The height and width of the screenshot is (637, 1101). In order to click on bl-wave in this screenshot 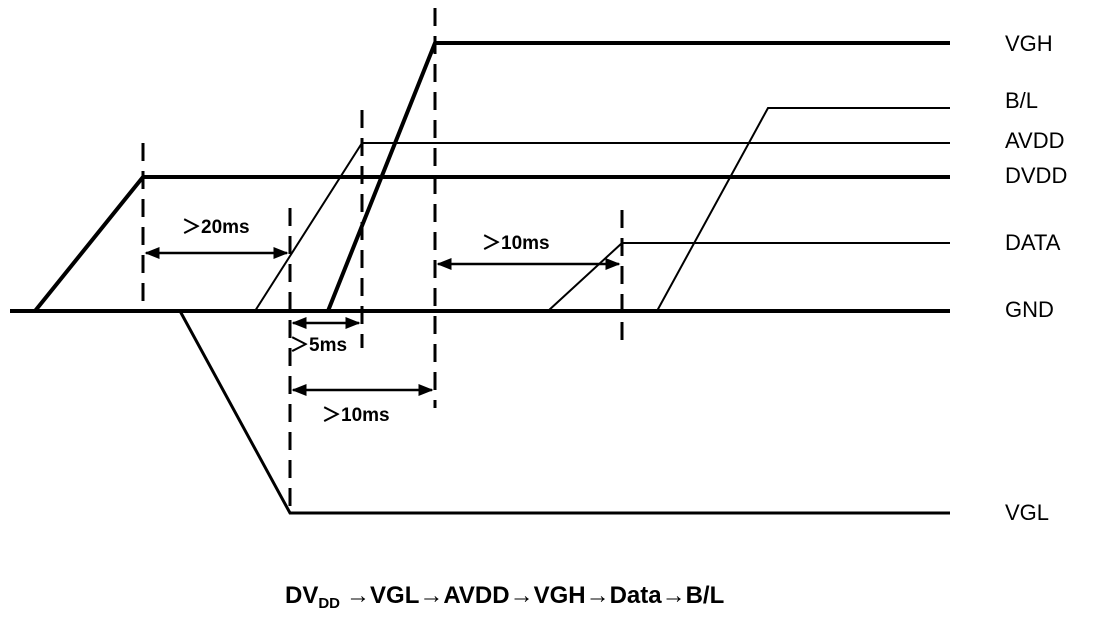, I will do `click(803, 209)`.